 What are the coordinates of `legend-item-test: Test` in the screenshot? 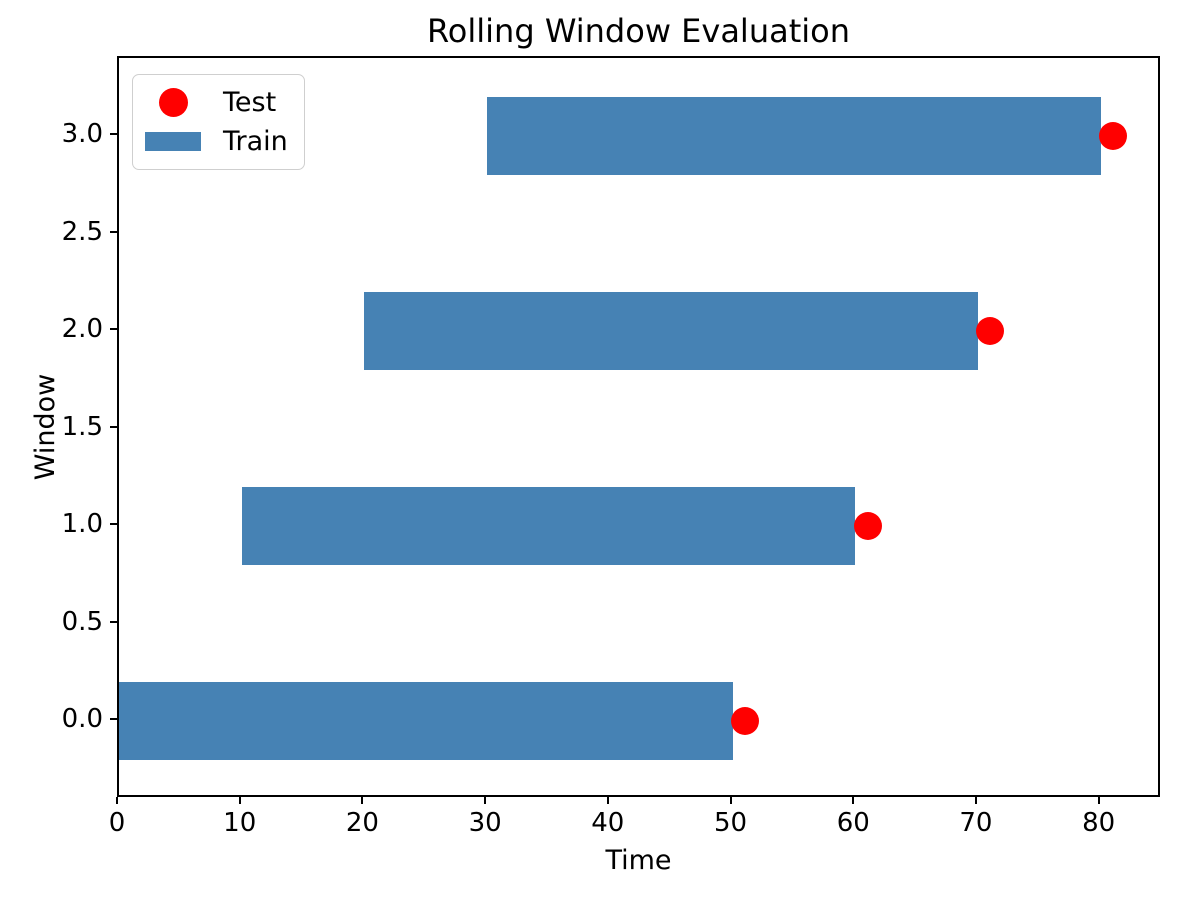 It's located at (216, 102).